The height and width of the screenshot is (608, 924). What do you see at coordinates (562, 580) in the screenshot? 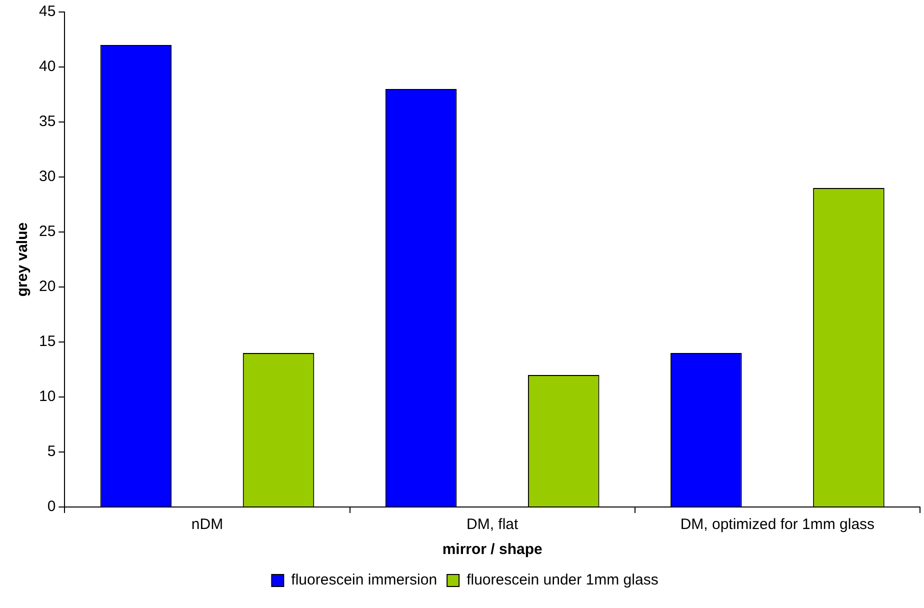
I see `legend-label: fluorescein under 1mm glass` at bounding box center [562, 580].